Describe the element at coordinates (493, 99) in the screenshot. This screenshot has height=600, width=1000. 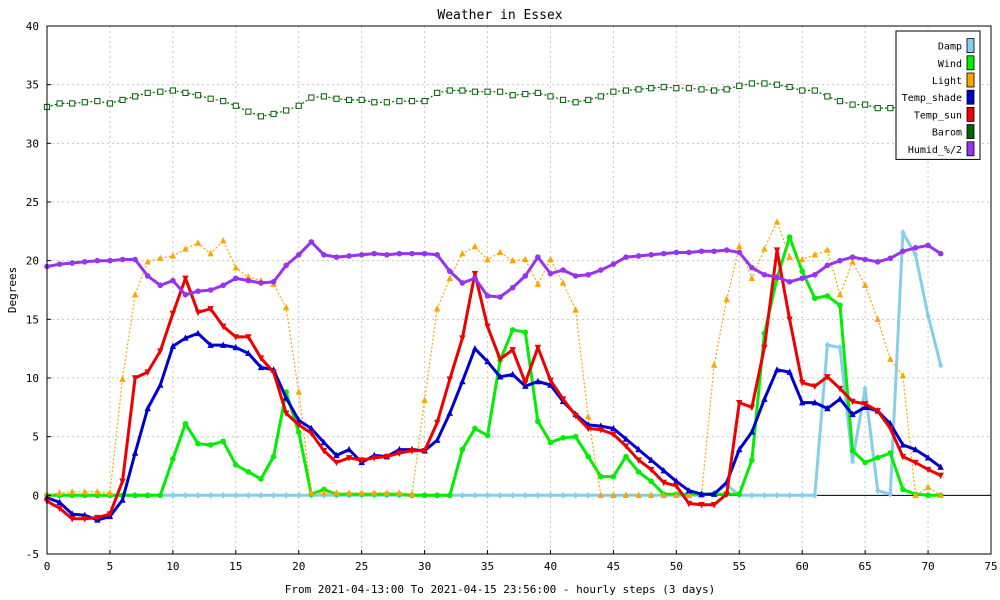
I see `series-line` at that location.